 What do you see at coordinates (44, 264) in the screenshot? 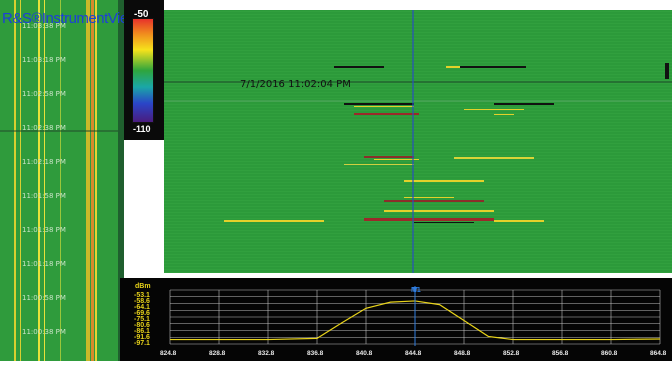
I see `time-label: 11:01:18 PM` at bounding box center [44, 264].